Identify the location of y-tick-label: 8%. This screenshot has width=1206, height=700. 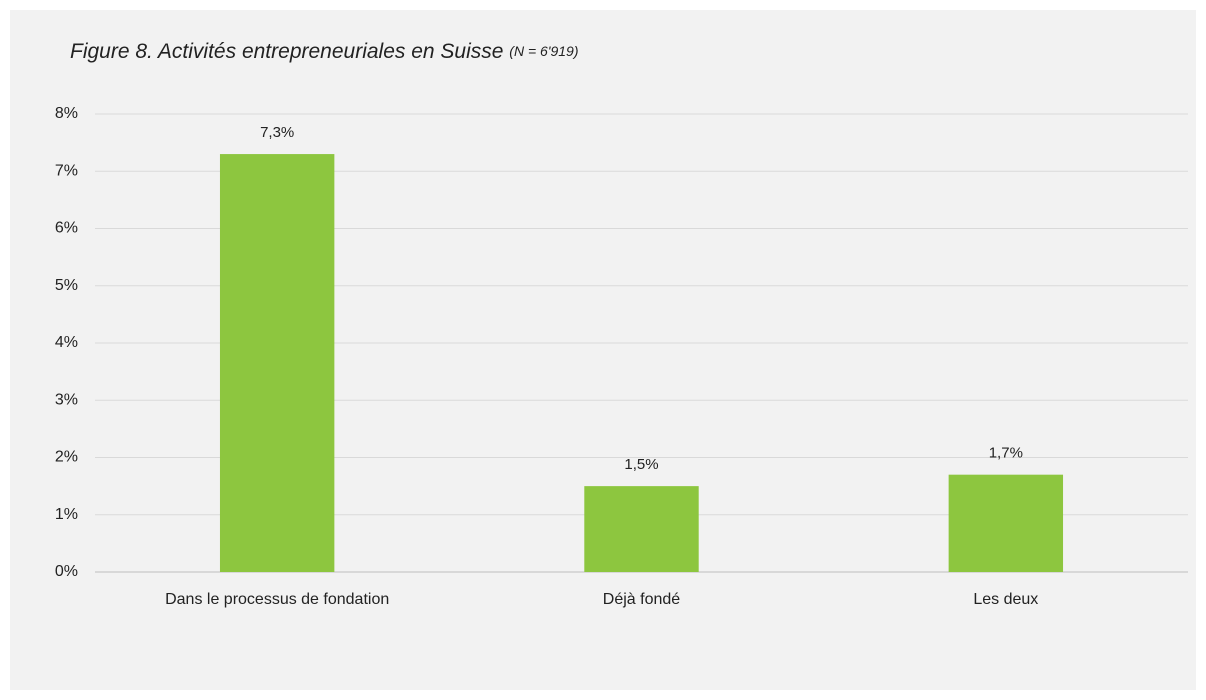
(66, 113).